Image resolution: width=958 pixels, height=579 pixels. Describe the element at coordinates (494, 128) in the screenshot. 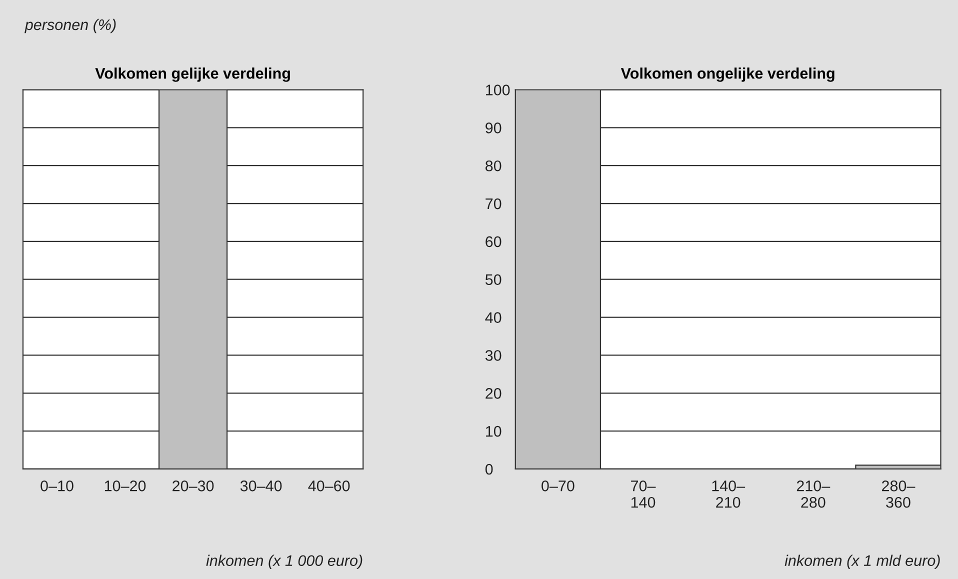

I see `y-tick-label: 90` at that location.